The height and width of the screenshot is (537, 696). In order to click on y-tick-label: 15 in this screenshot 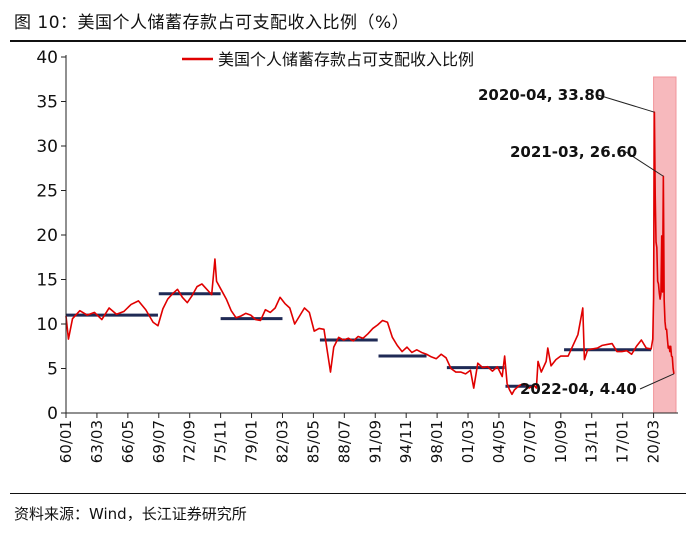, I will do `click(47, 281)`.